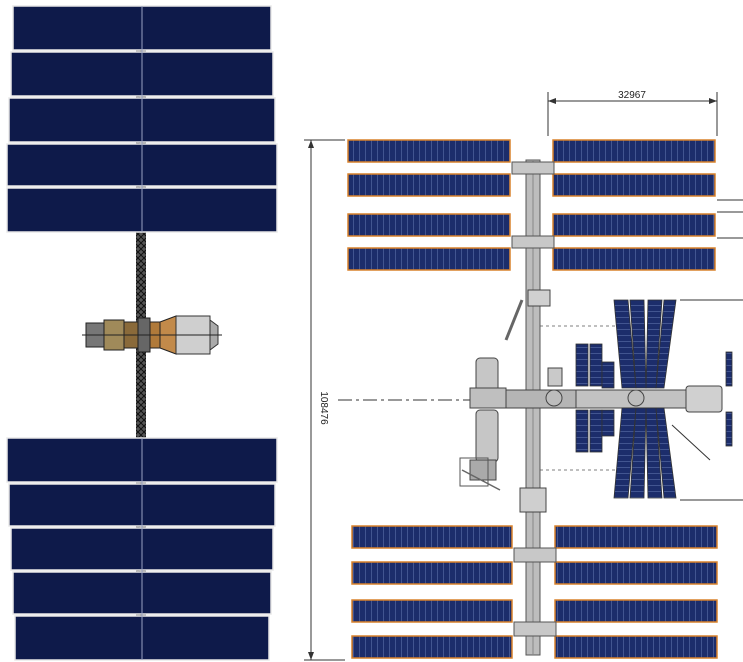 This screenshot has height=662, width=743. Describe the element at coordinates (142, 549) in the screenshot. I see `left-lower-solar-array` at that location.